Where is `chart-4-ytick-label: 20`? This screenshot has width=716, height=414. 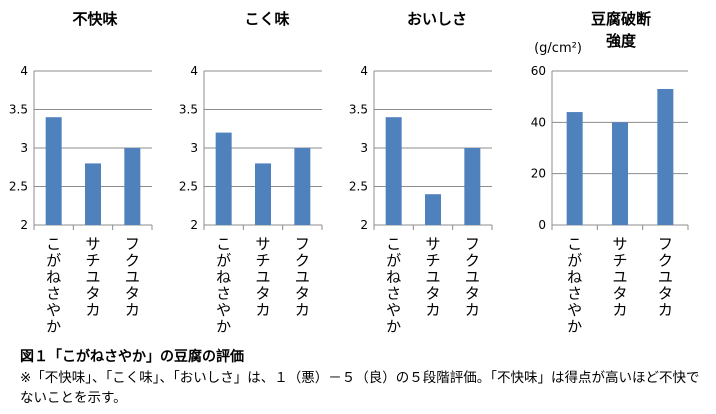
chart-4-ytick-label: 20 is located at coordinates (538, 174).